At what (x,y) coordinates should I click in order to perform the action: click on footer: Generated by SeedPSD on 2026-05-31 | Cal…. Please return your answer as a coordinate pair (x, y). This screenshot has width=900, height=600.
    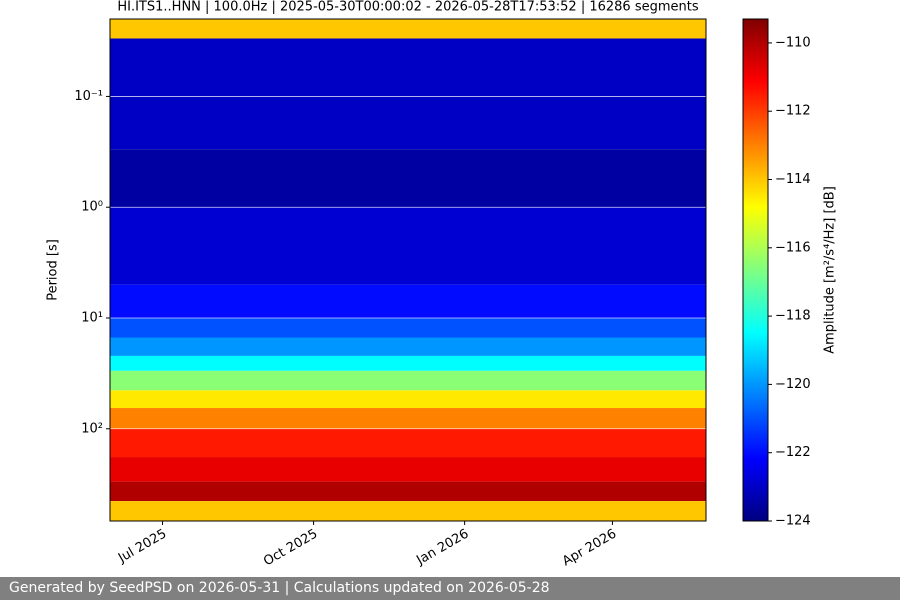
    Looking at the image, I should click on (450, 588).